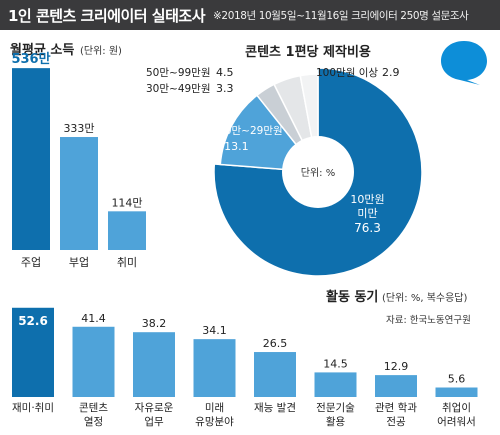 Image resolution: width=500 pixels, height=435 pixels. I want to click on motive-value-label: 52.6, so click(33, 321).